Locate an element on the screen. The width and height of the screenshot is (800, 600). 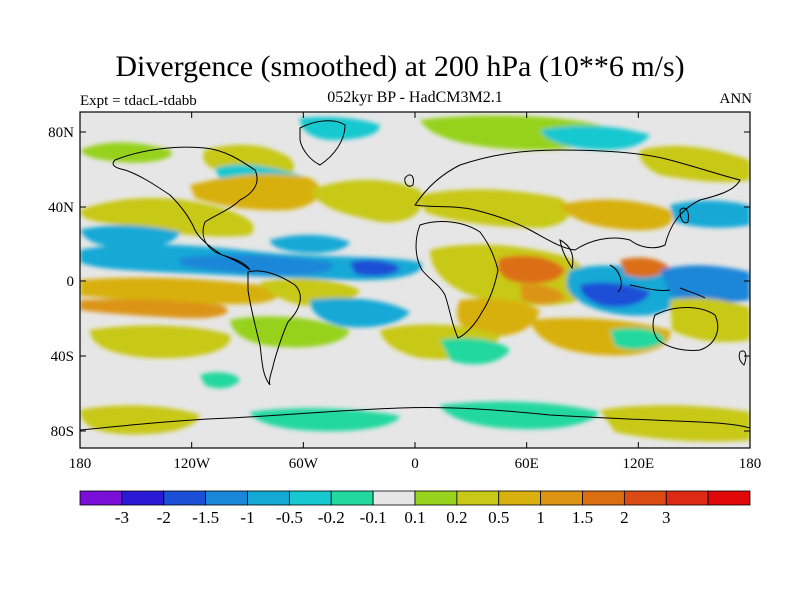
lat-tick-label: 80S is located at coordinates (62, 432).